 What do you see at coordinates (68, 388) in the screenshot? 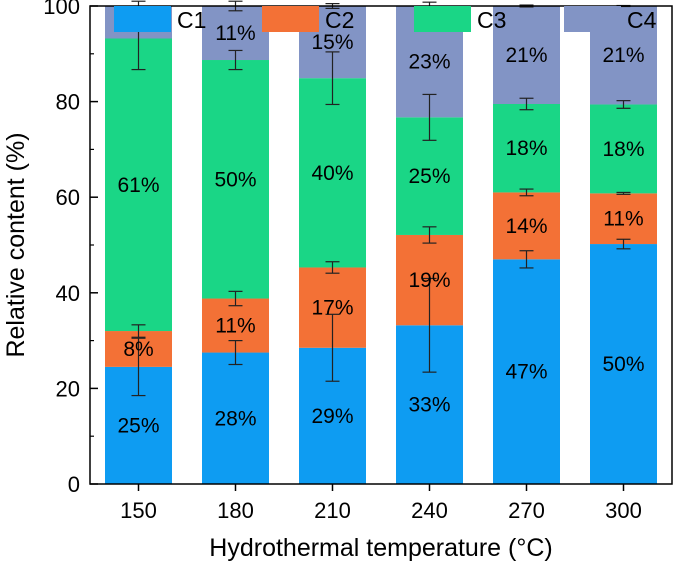
I see `y-tick-label-20: 20` at bounding box center [68, 388].